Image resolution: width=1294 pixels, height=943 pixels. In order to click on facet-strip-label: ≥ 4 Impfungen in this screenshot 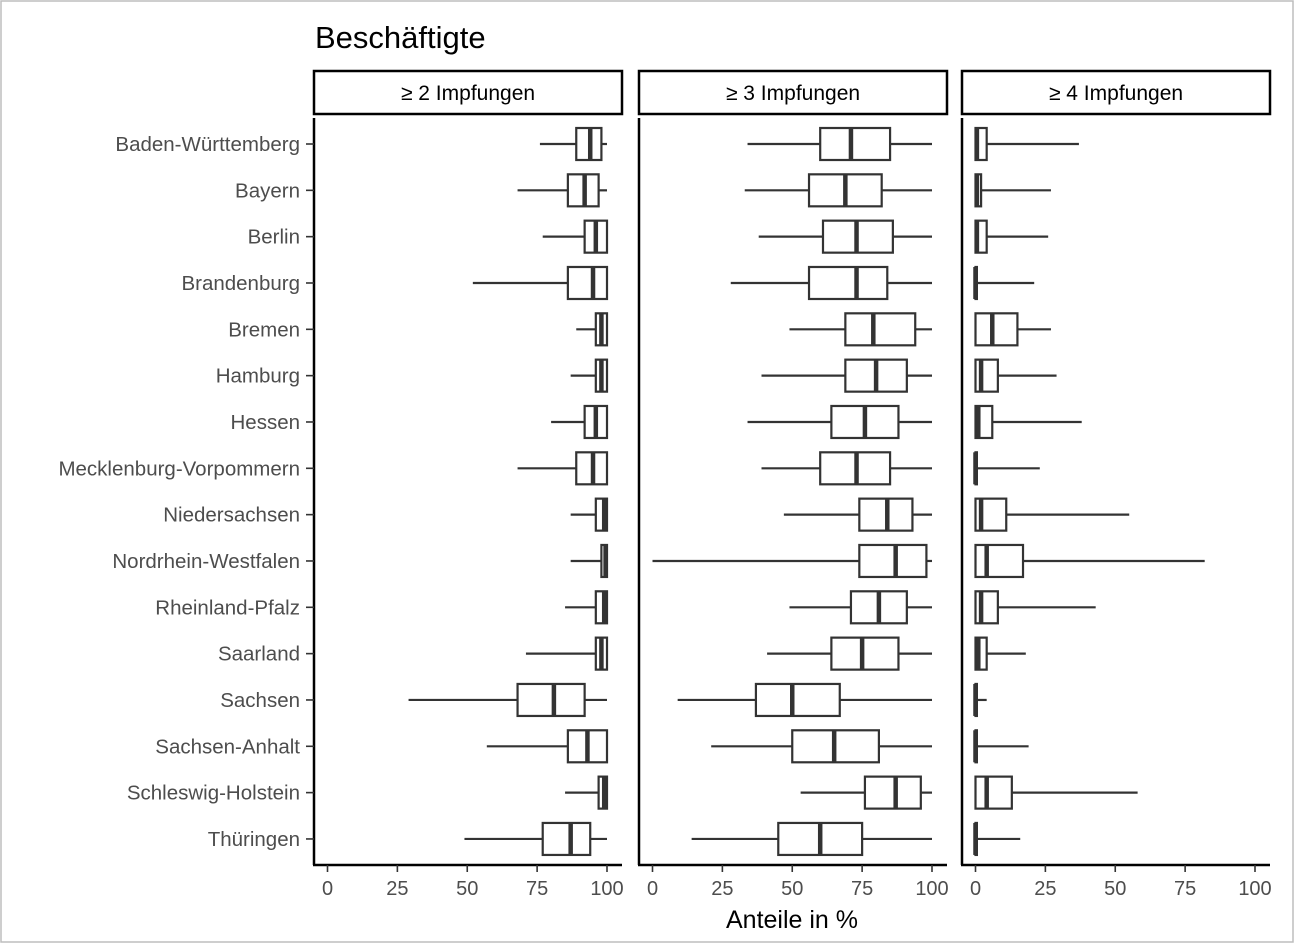, I will do `click(1116, 93)`.